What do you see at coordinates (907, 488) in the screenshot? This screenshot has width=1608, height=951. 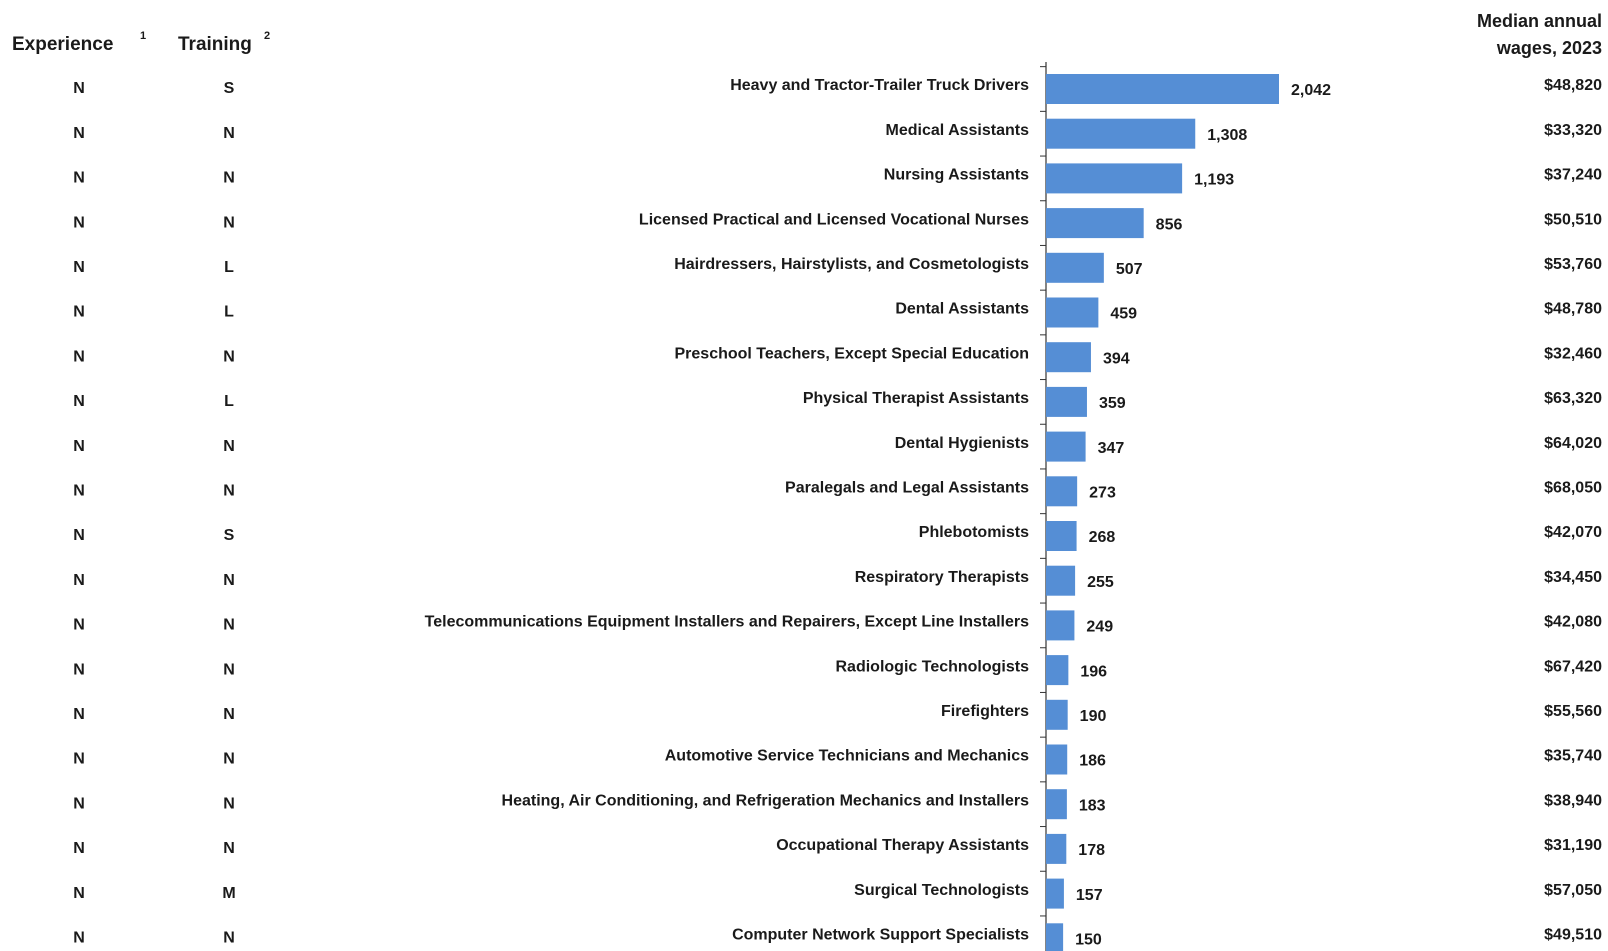 I see `category-label: Paralegals and Legal Assistants` at bounding box center [907, 488].